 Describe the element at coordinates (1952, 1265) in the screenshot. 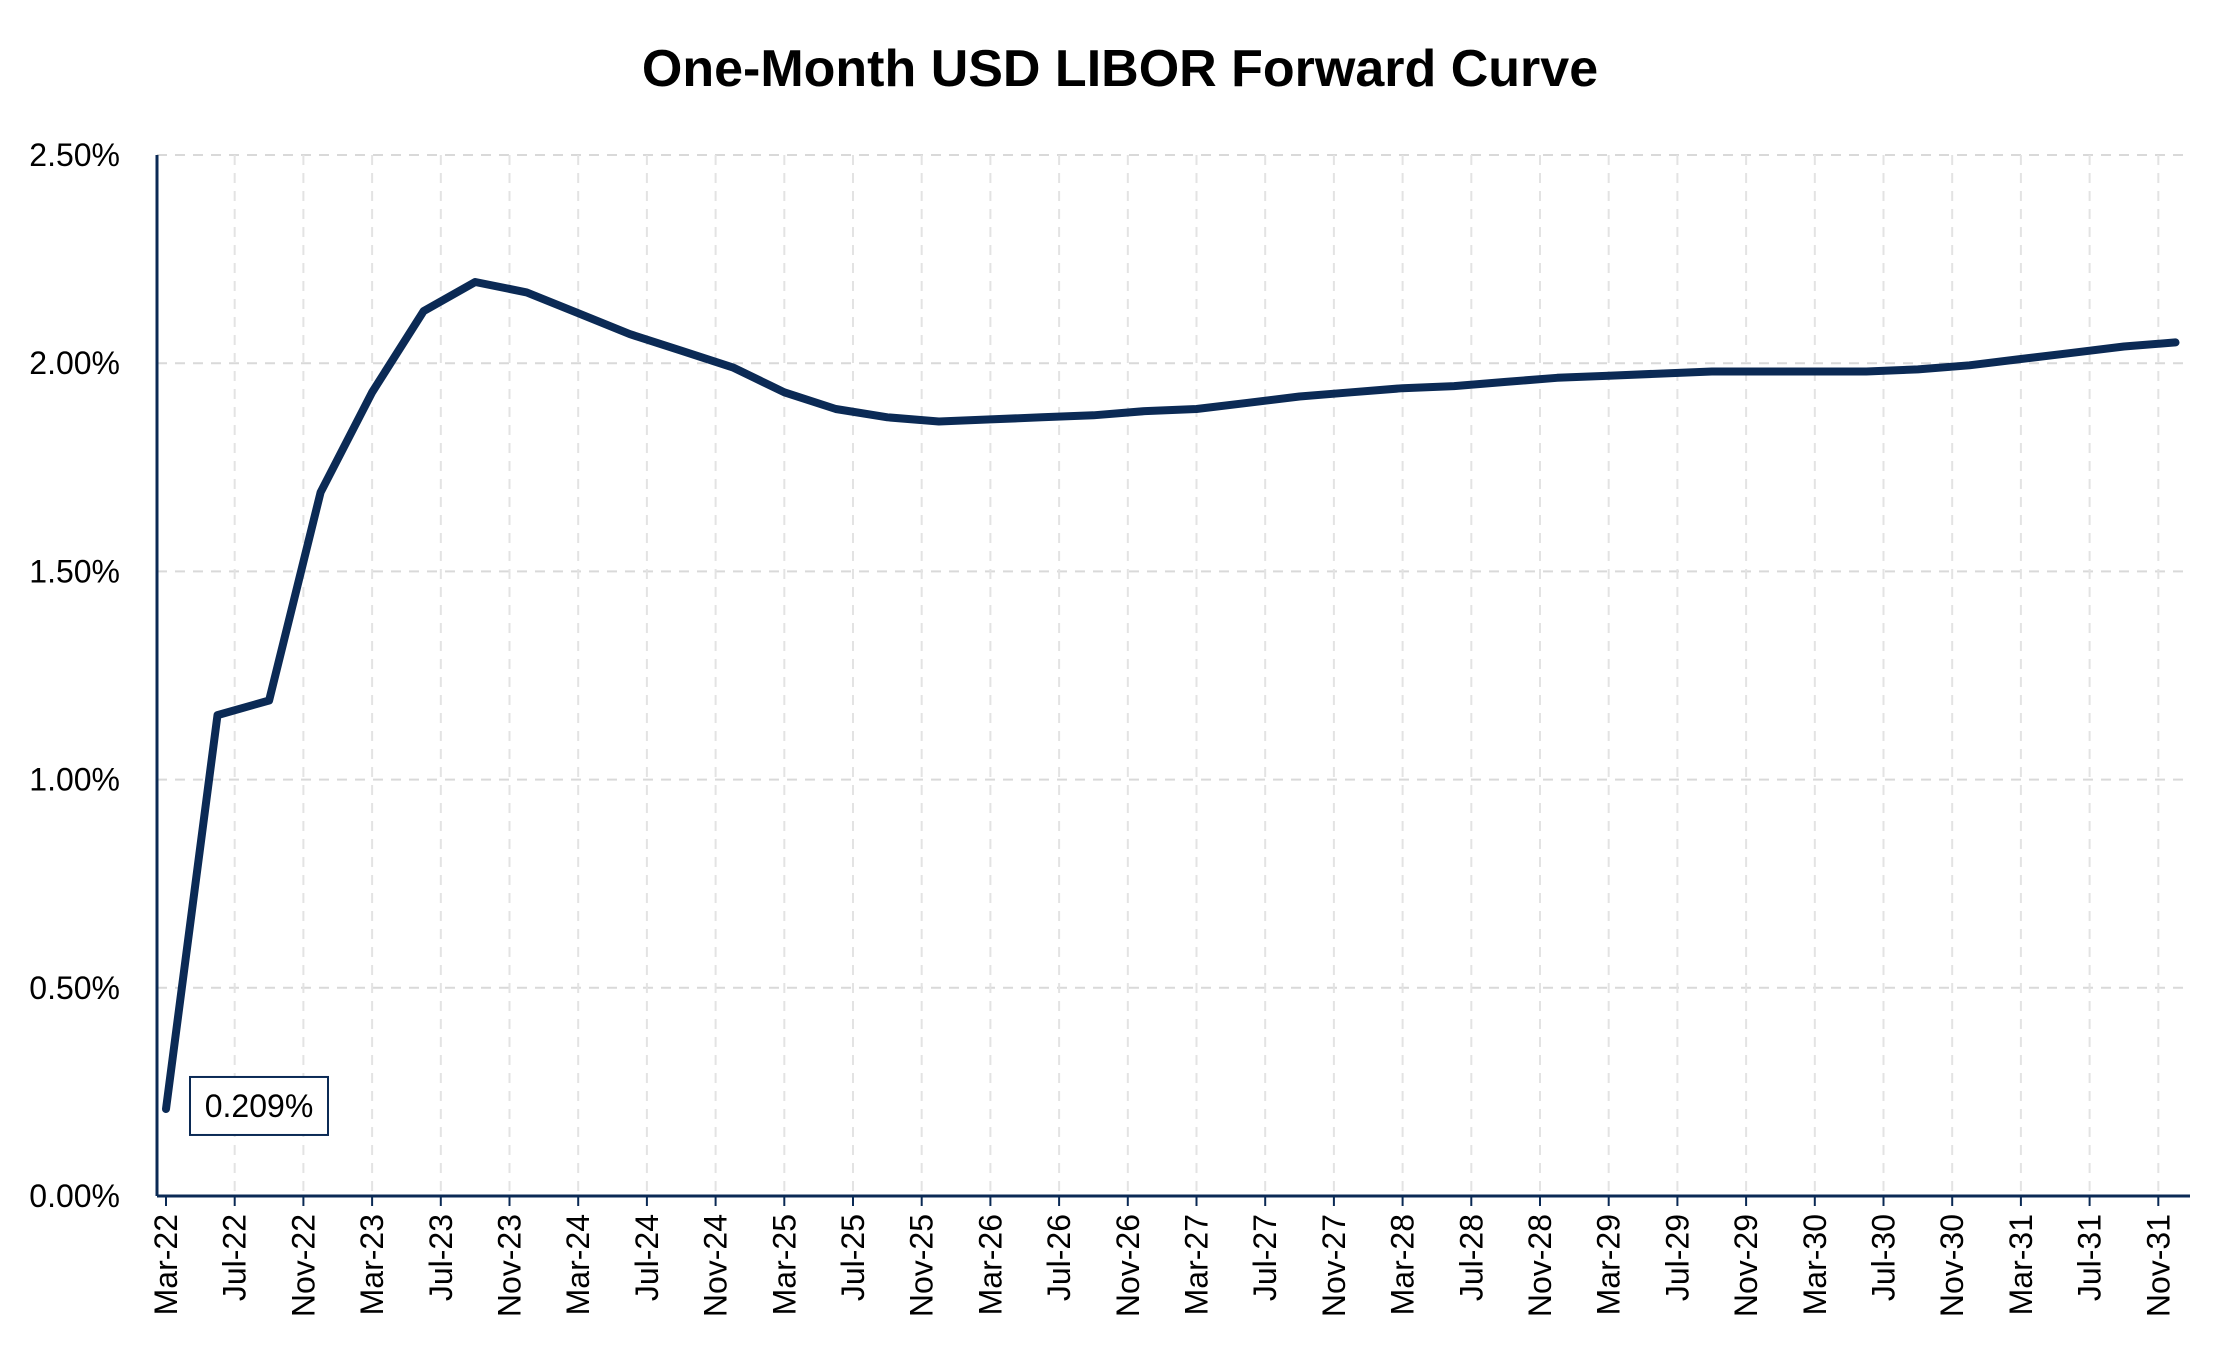

I see `x-tick-label: Nov-30` at that location.